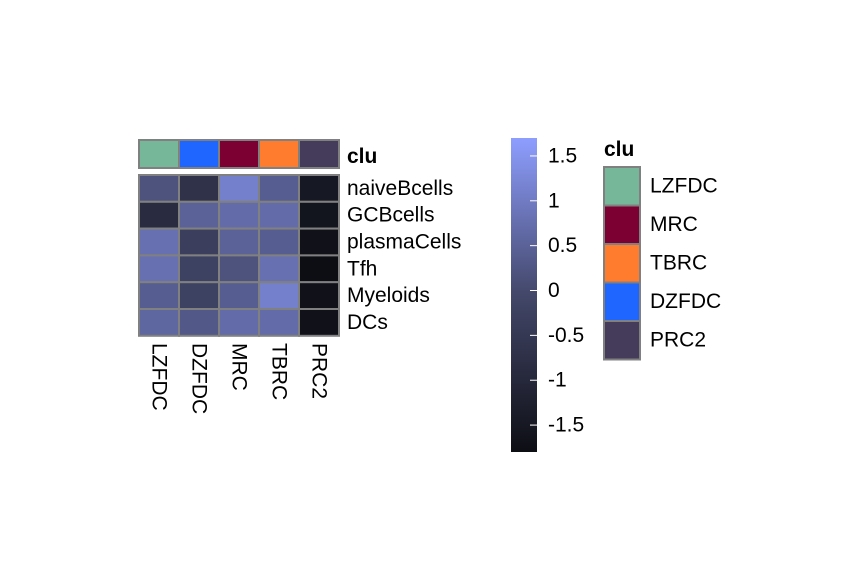 Image resolution: width=864 pixels, height=581 pixels. Describe the element at coordinates (319, 154) in the screenshot. I see `annotation-cell-PRC2` at that location.